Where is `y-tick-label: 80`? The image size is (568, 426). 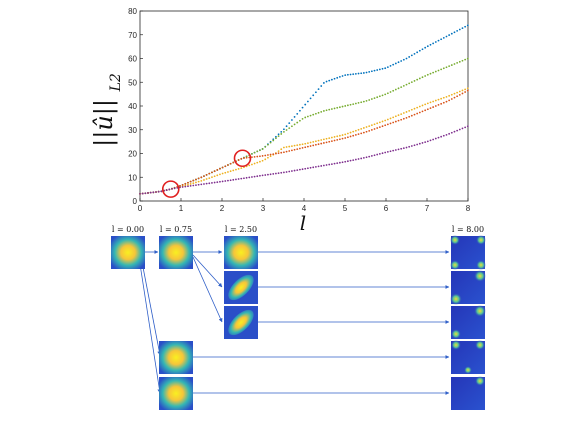
y-tick-label: 80 is located at coordinates (132, 11).